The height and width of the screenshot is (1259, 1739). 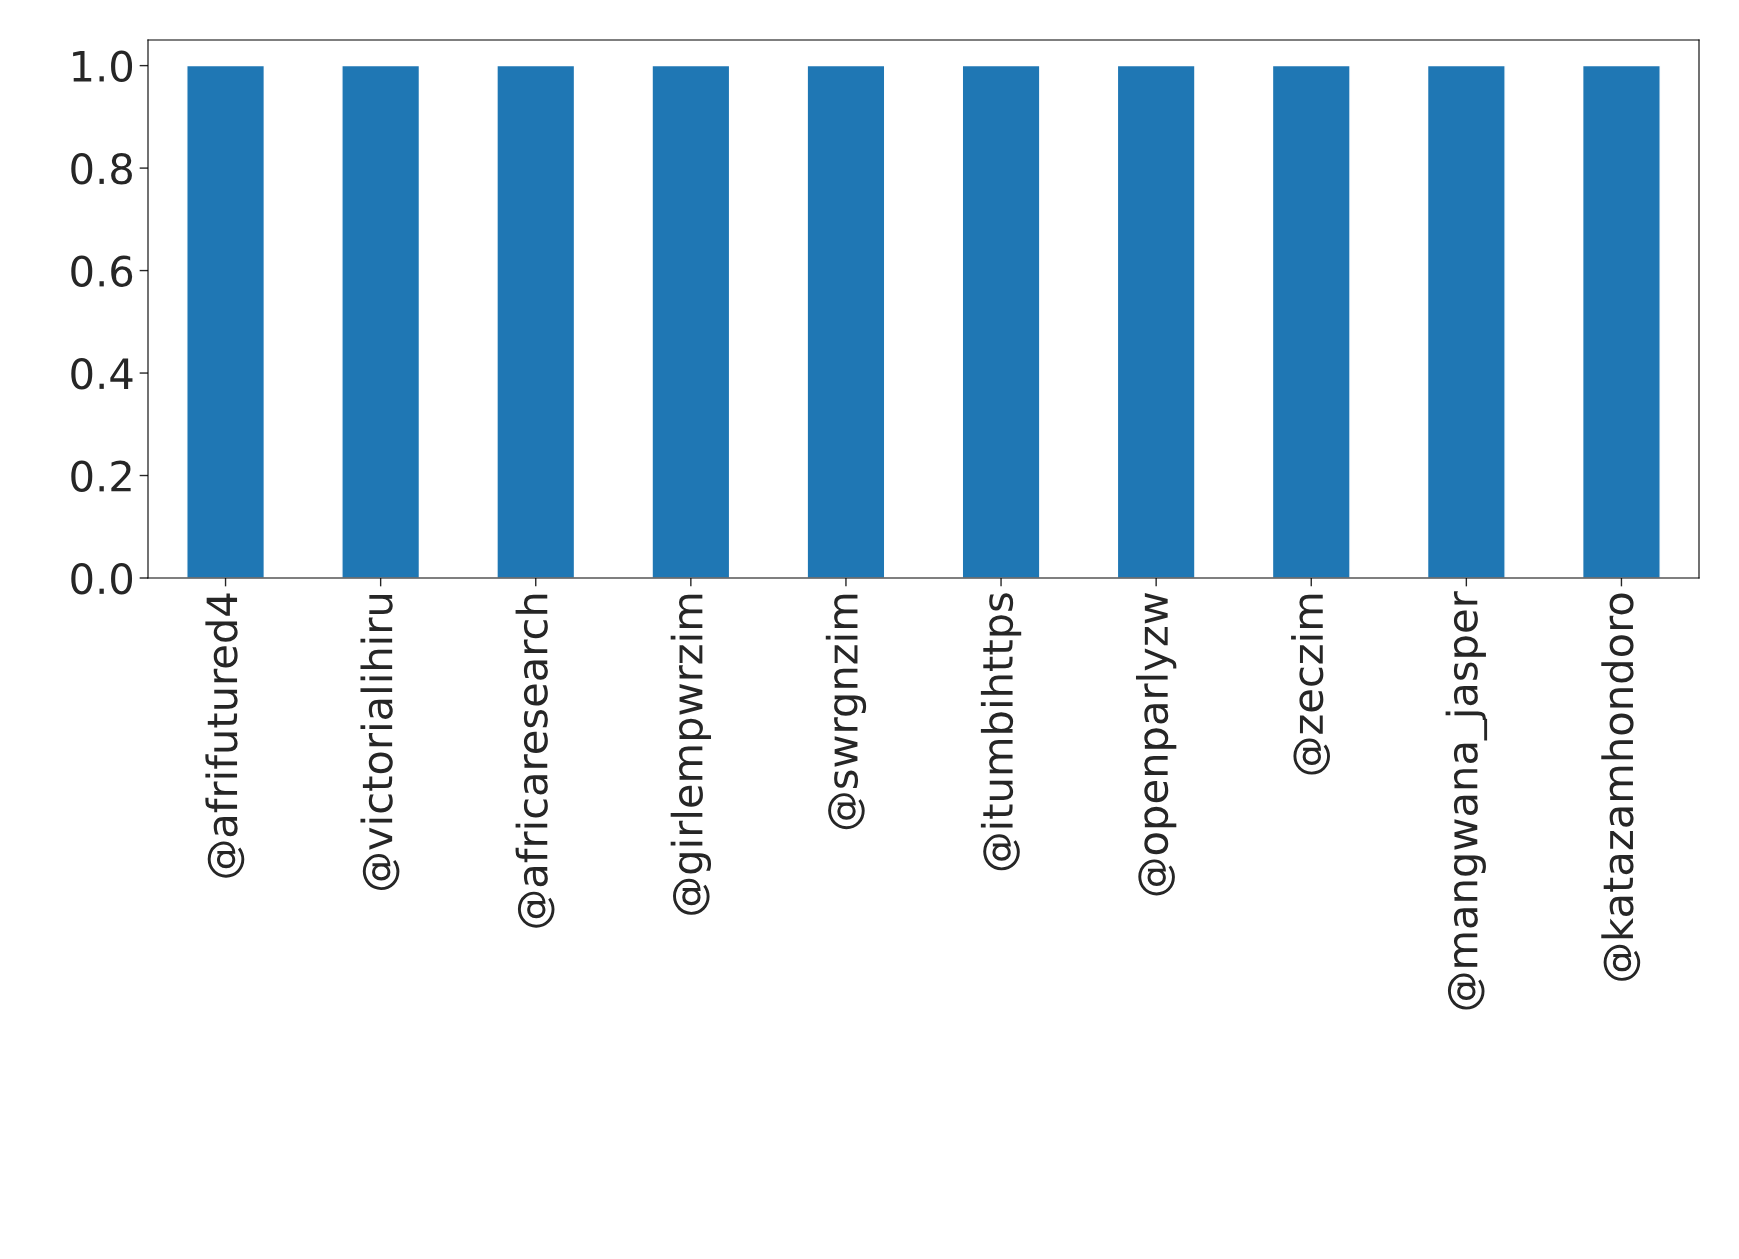 I want to click on x-tick-label: @afrifutured4, so click(x=225, y=735).